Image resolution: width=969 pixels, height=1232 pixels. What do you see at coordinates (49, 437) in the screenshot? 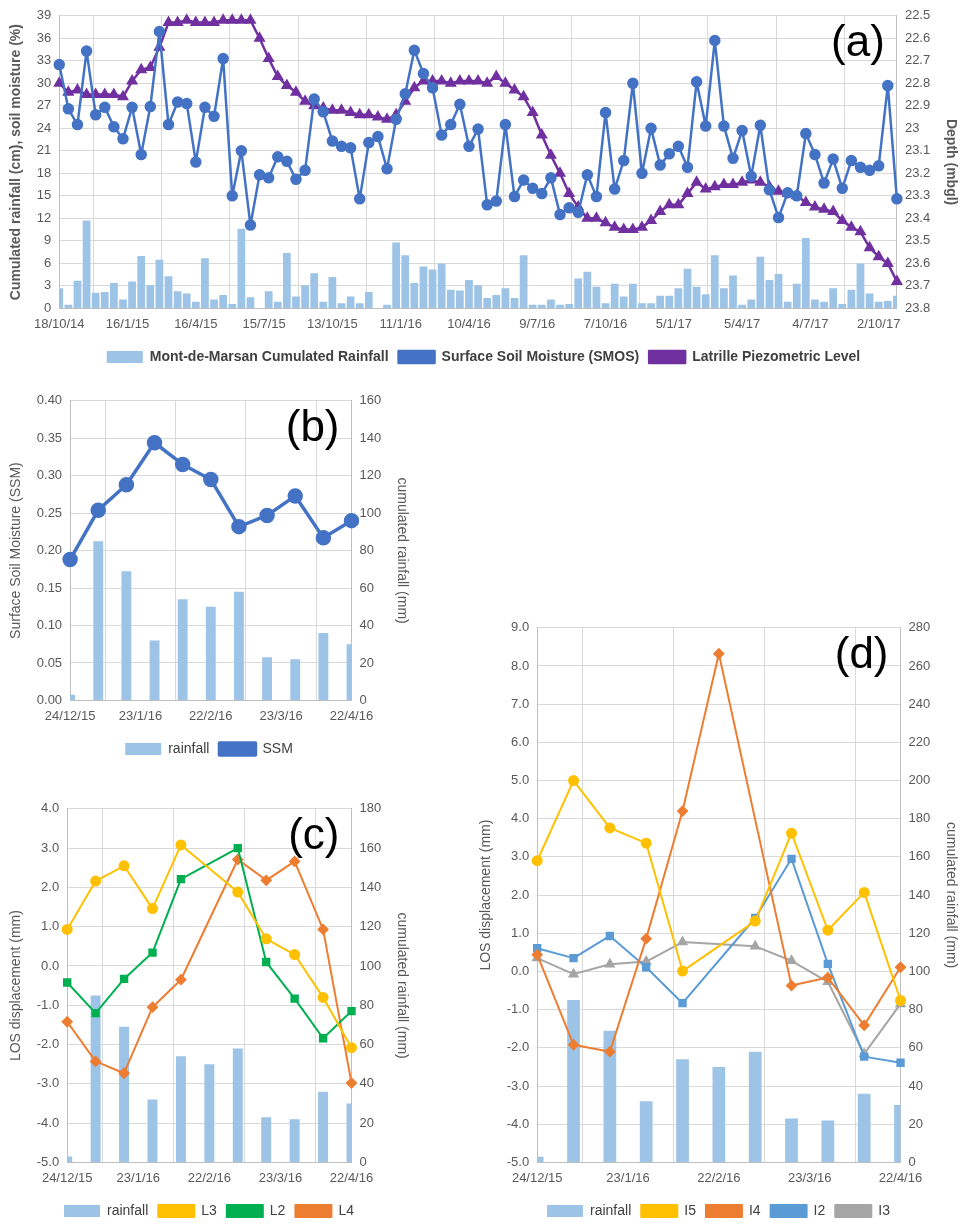
I see `y-tick-label: 0.35` at bounding box center [49, 437].